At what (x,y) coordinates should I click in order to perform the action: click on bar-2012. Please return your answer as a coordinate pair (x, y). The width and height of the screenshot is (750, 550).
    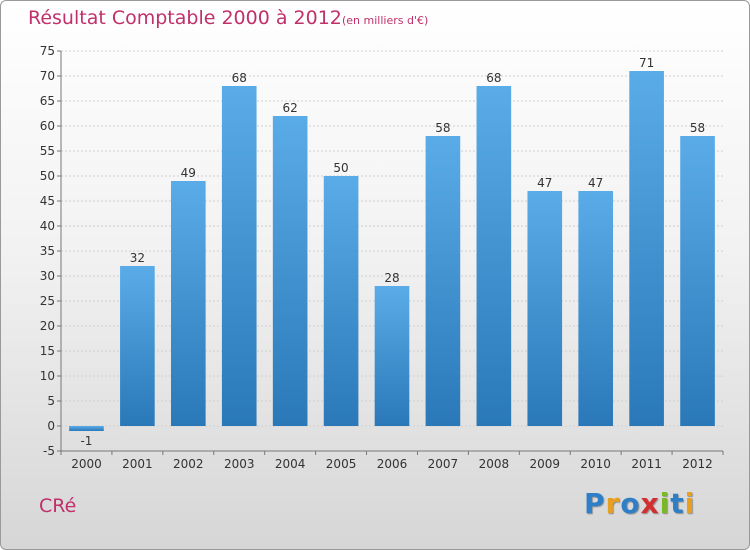
    Looking at the image, I should click on (697, 281).